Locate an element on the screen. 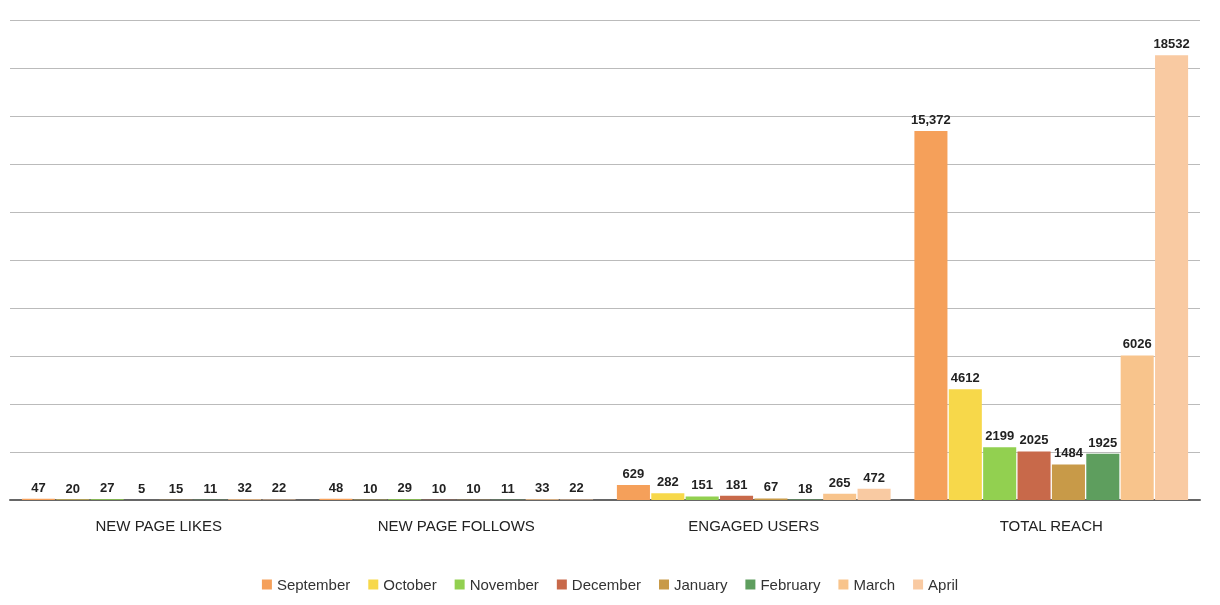  data-label: 2199 is located at coordinates (1000, 436).